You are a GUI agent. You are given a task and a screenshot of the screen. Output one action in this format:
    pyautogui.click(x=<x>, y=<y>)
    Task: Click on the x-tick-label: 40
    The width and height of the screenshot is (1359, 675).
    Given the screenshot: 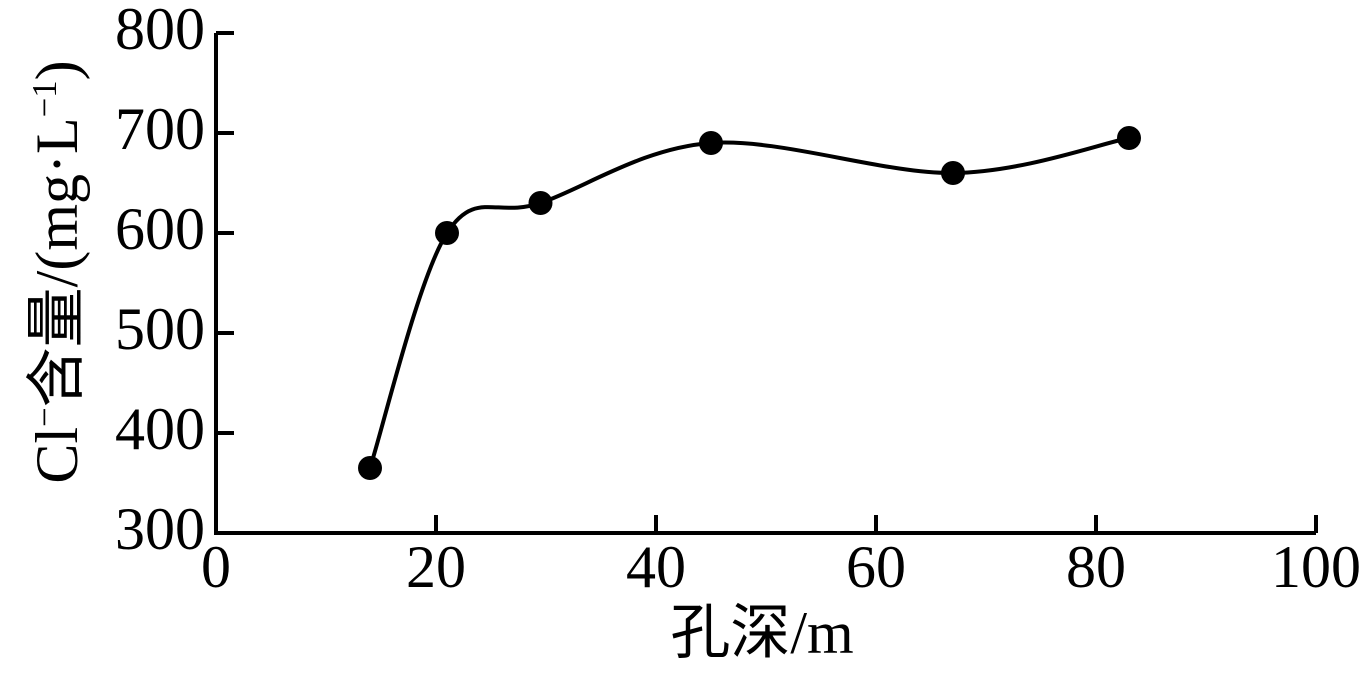 What is the action you would take?
    pyautogui.click(x=656, y=567)
    